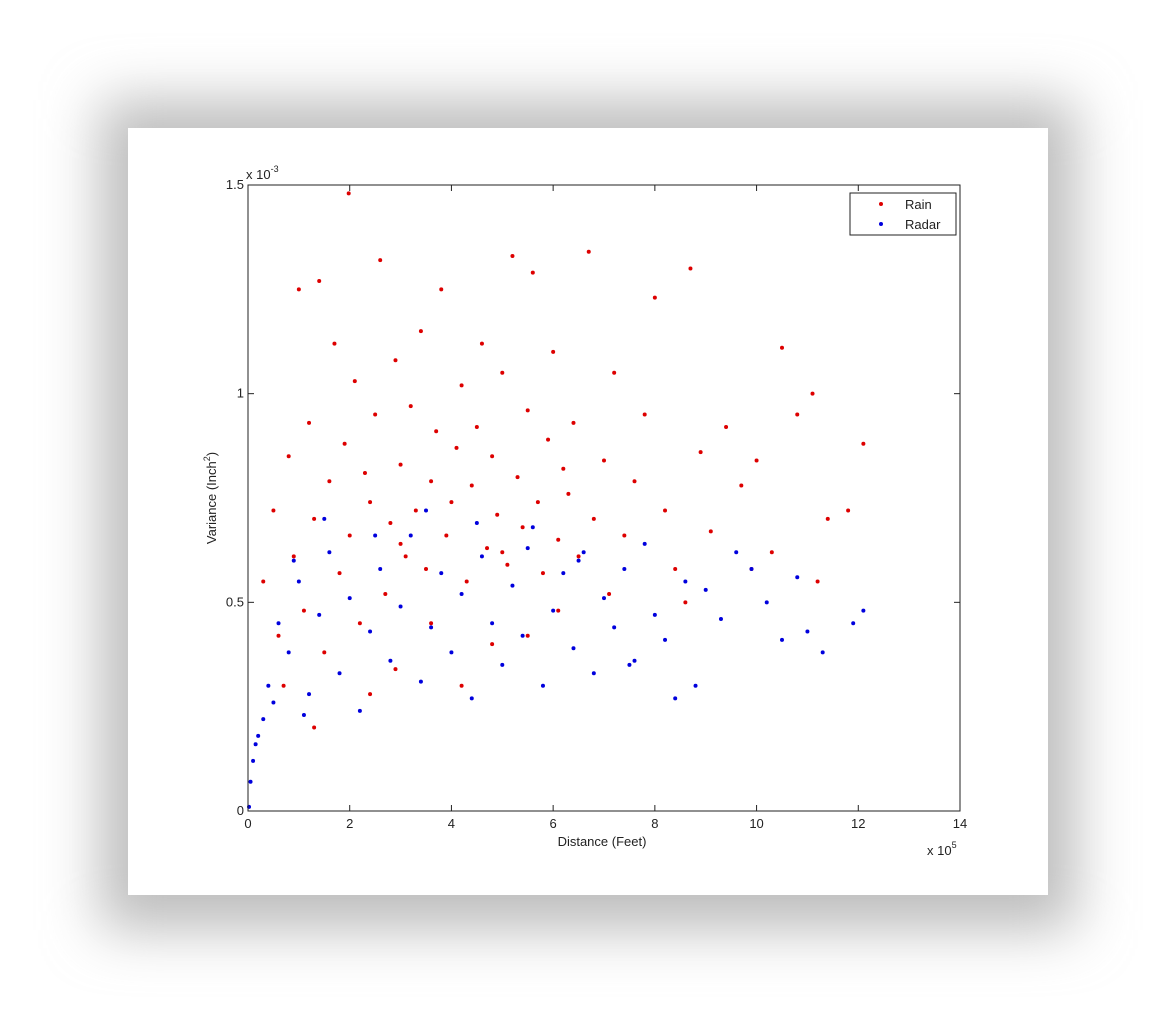 The height and width of the screenshot is (1024, 1176). What do you see at coordinates (240, 393) in the screenshot?
I see `y-tick-label: 1` at bounding box center [240, 393].